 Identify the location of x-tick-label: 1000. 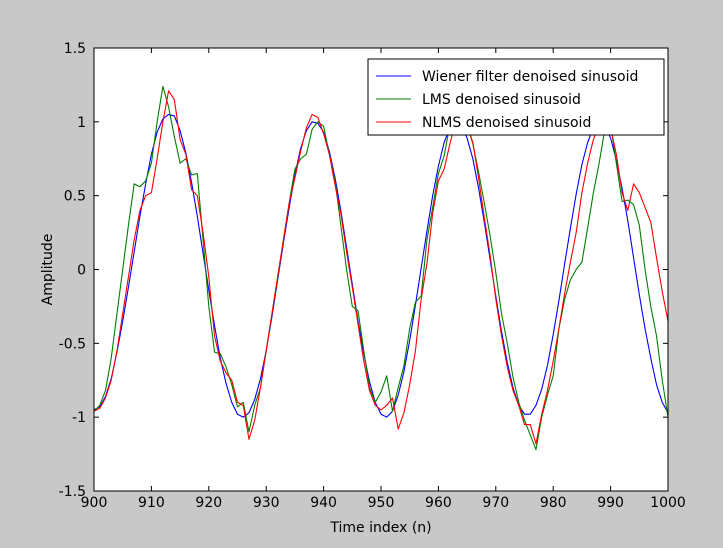
(668, 503).